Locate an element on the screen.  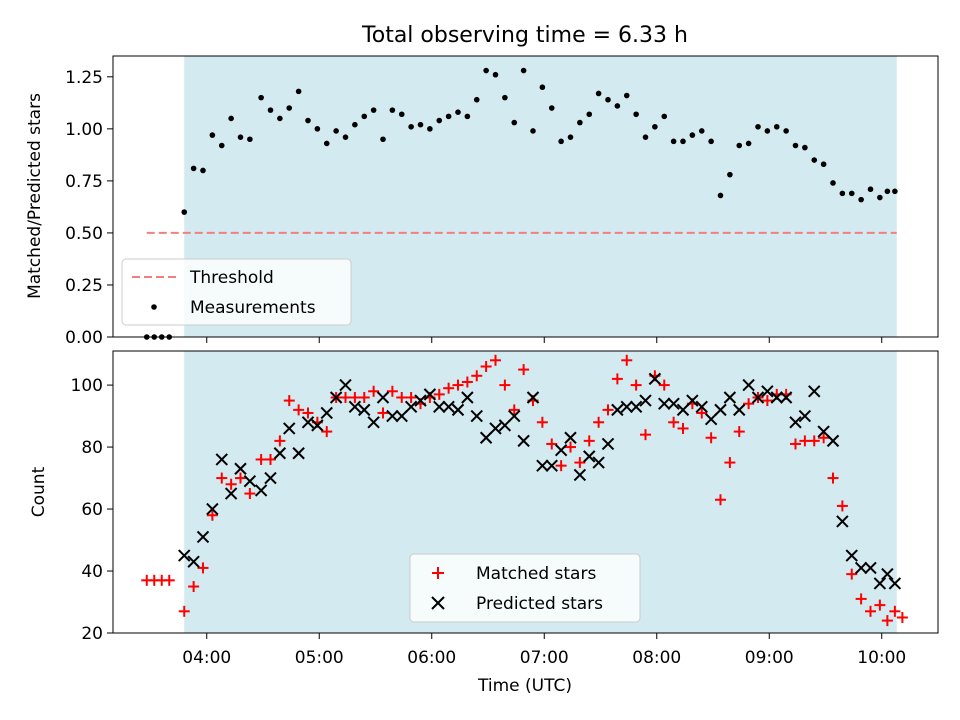
y-tick-label: 1.00 is located at coordinates (84, 130).